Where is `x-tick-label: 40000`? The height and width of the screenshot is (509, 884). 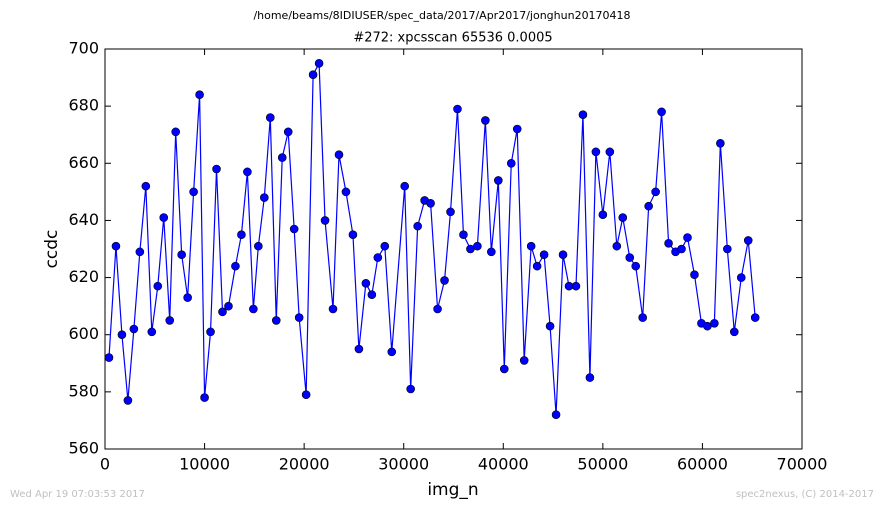 x-tick-label: 40000 is located at coordinates (503, 464).